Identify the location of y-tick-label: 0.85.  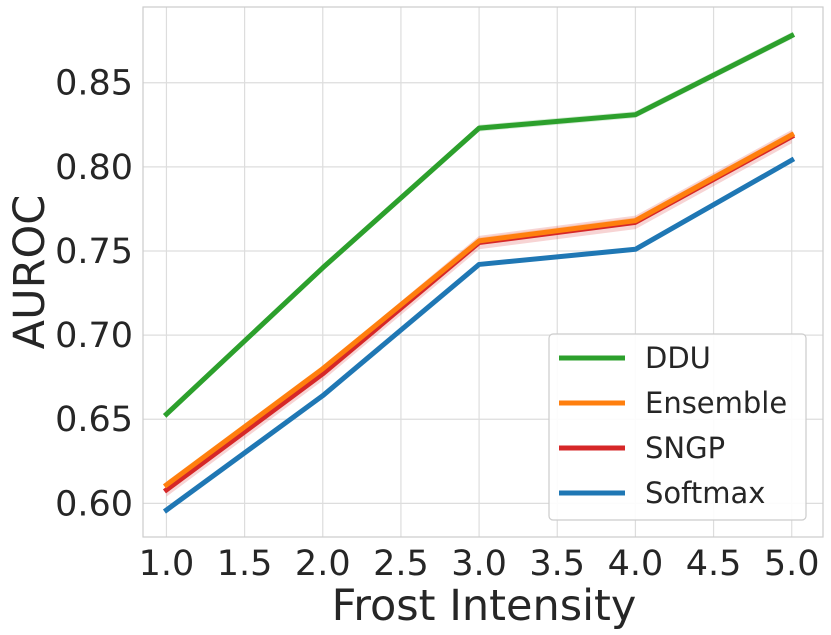
(94, 84).